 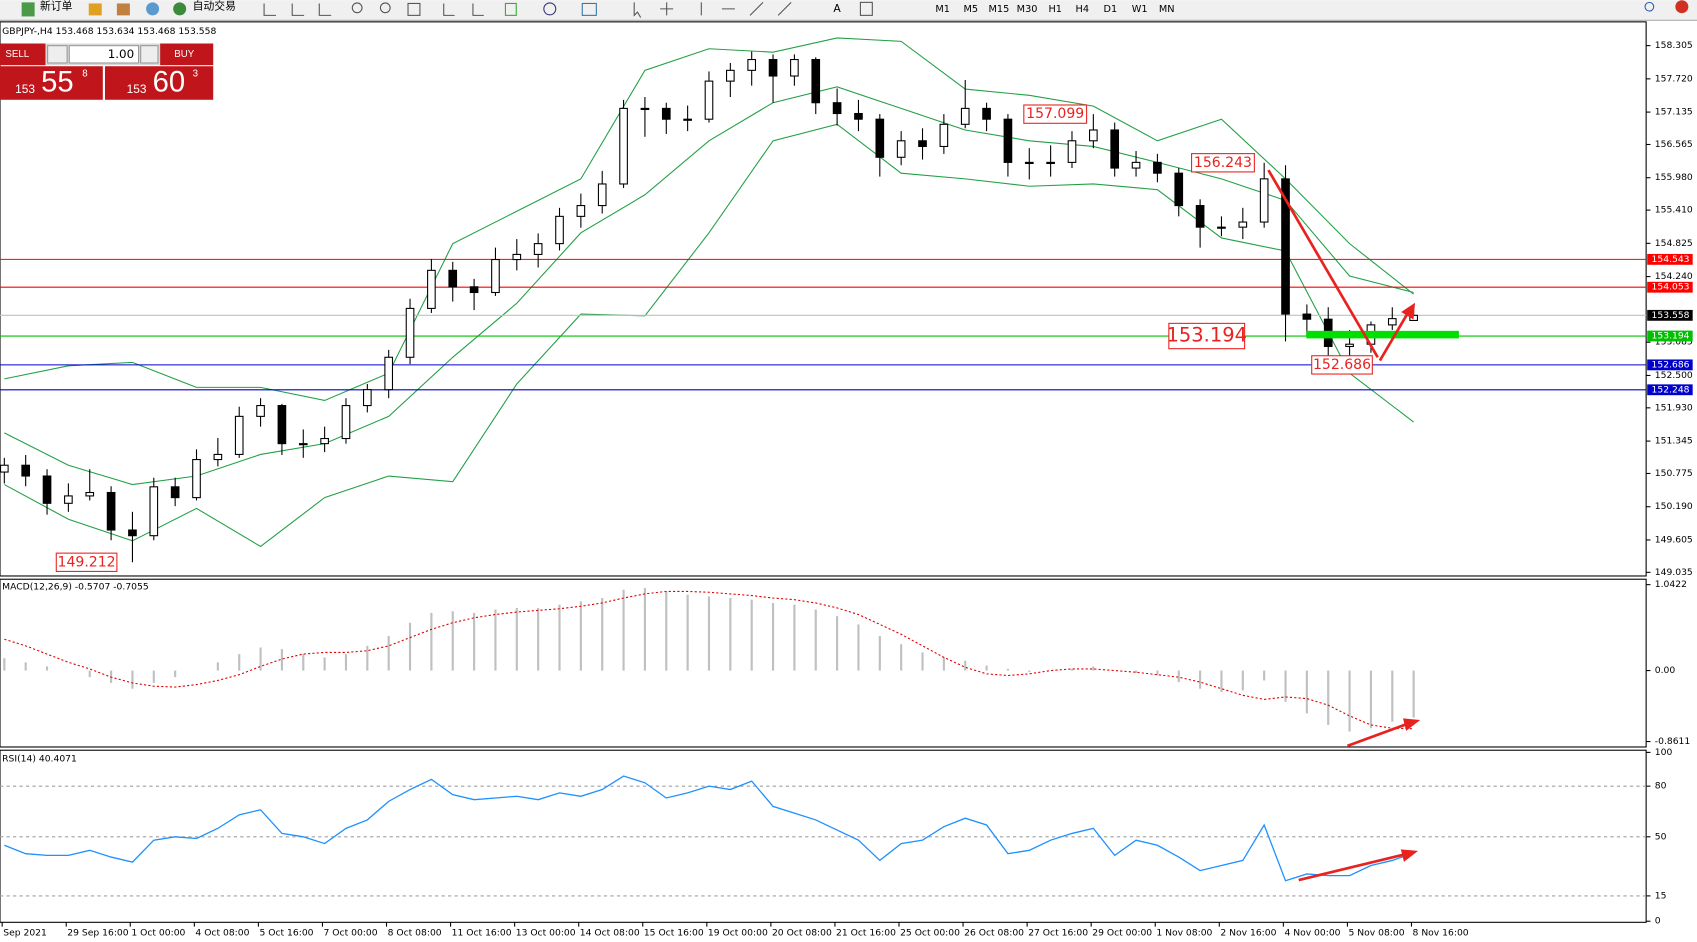 I want to click on buy-label: BUY, so click(x=184, y=54).